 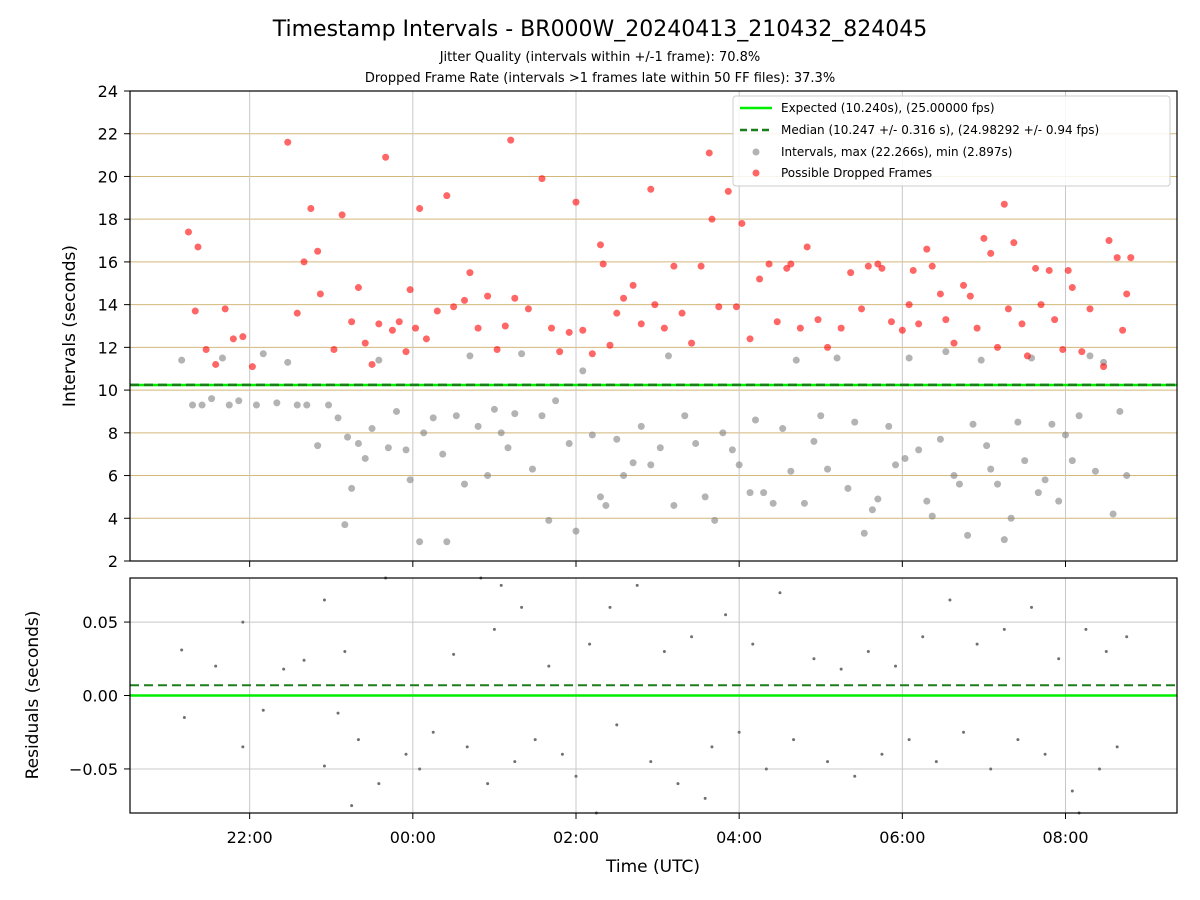 I want to click on x-ticks: 22:00 00:00 02:00 04:00 06:00 08:00, so click(x=658, y=830).